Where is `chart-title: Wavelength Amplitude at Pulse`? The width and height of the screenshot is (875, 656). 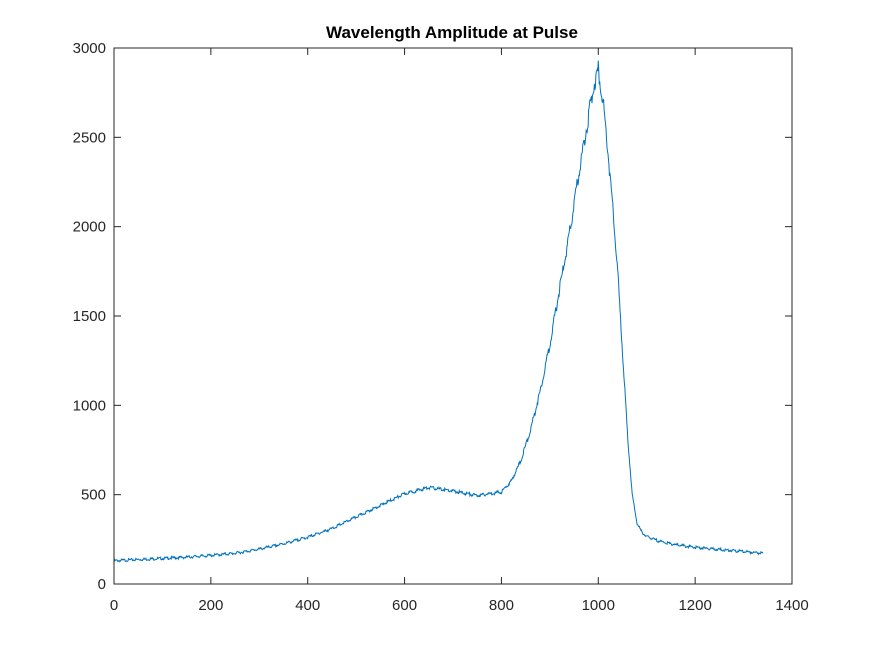
chart-title: Wavelength Amplitude at Pulse is located at coordinates (452, 32).